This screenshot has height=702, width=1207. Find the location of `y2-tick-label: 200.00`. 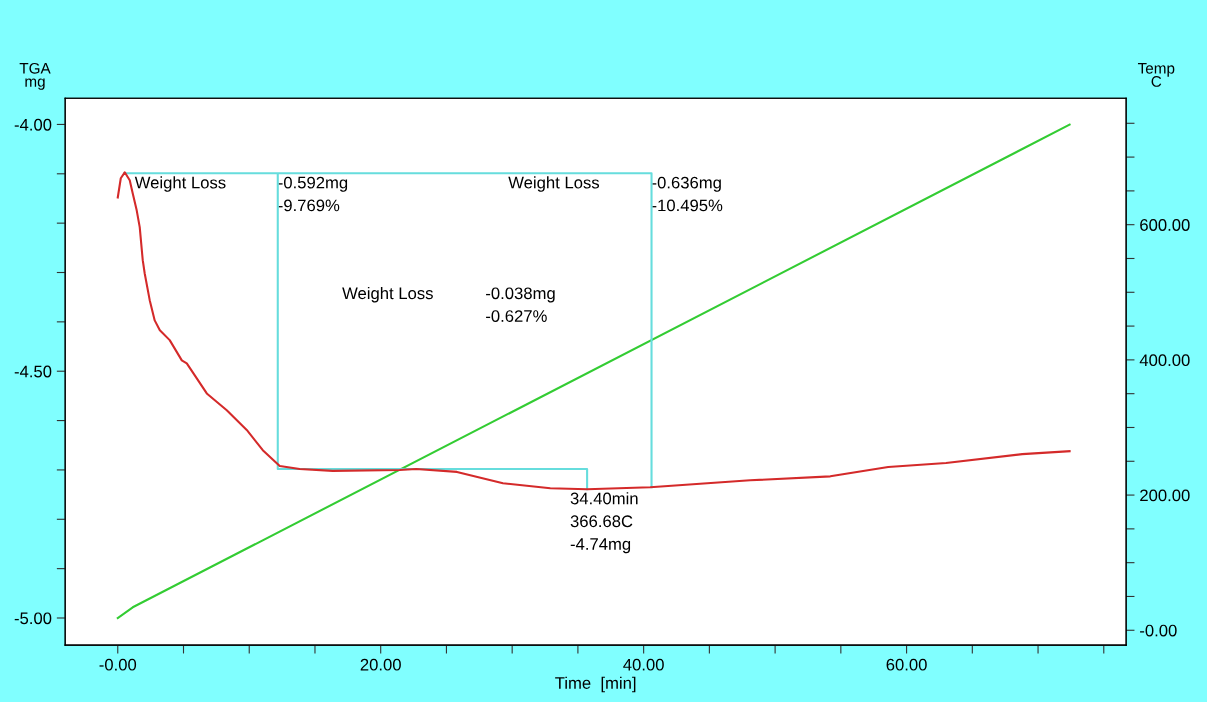

y2-tick-label: 200.00 is located at coordinates (1165, 495).